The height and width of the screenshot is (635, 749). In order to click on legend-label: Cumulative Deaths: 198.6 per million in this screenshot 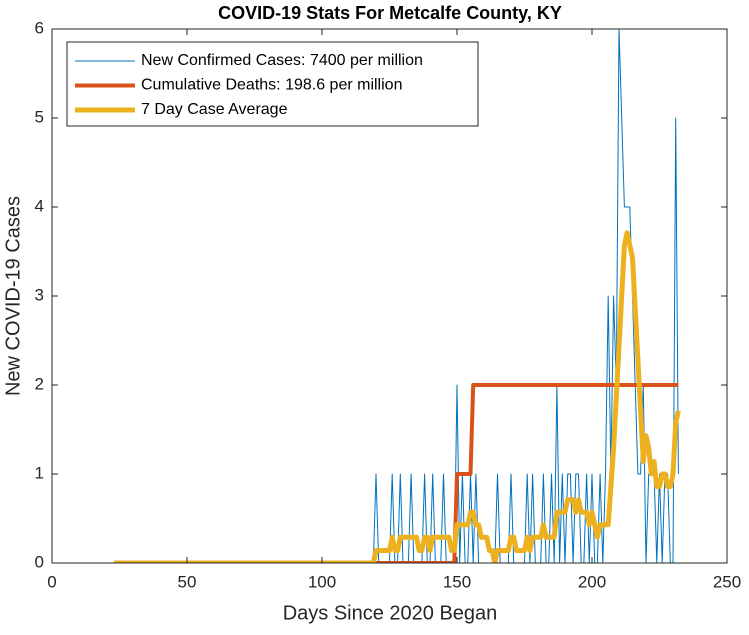, I will do `click(271, 85)`.